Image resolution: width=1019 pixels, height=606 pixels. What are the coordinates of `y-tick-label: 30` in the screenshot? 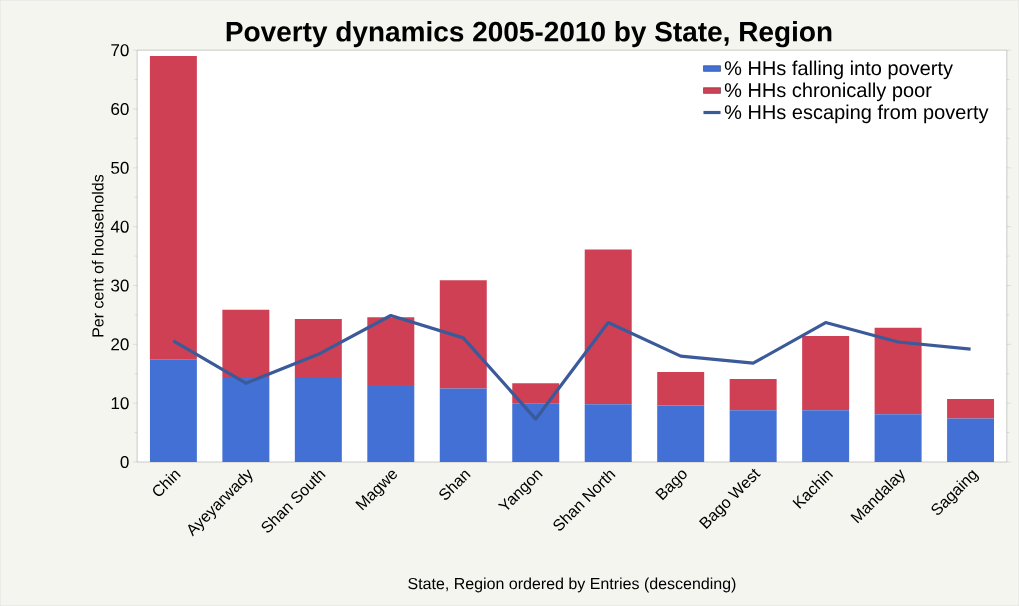 It's located at (120, 285).